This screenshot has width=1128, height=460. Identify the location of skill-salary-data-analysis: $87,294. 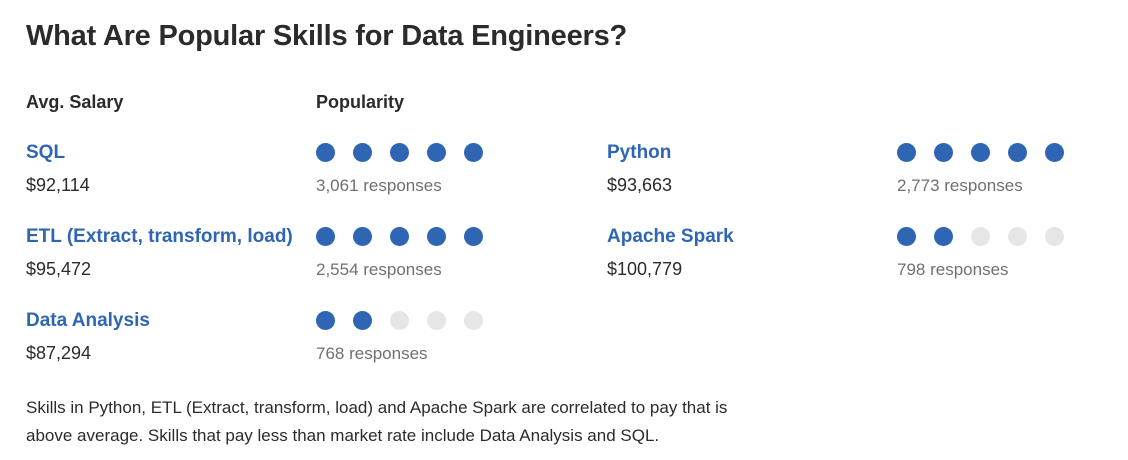
(59, 353).